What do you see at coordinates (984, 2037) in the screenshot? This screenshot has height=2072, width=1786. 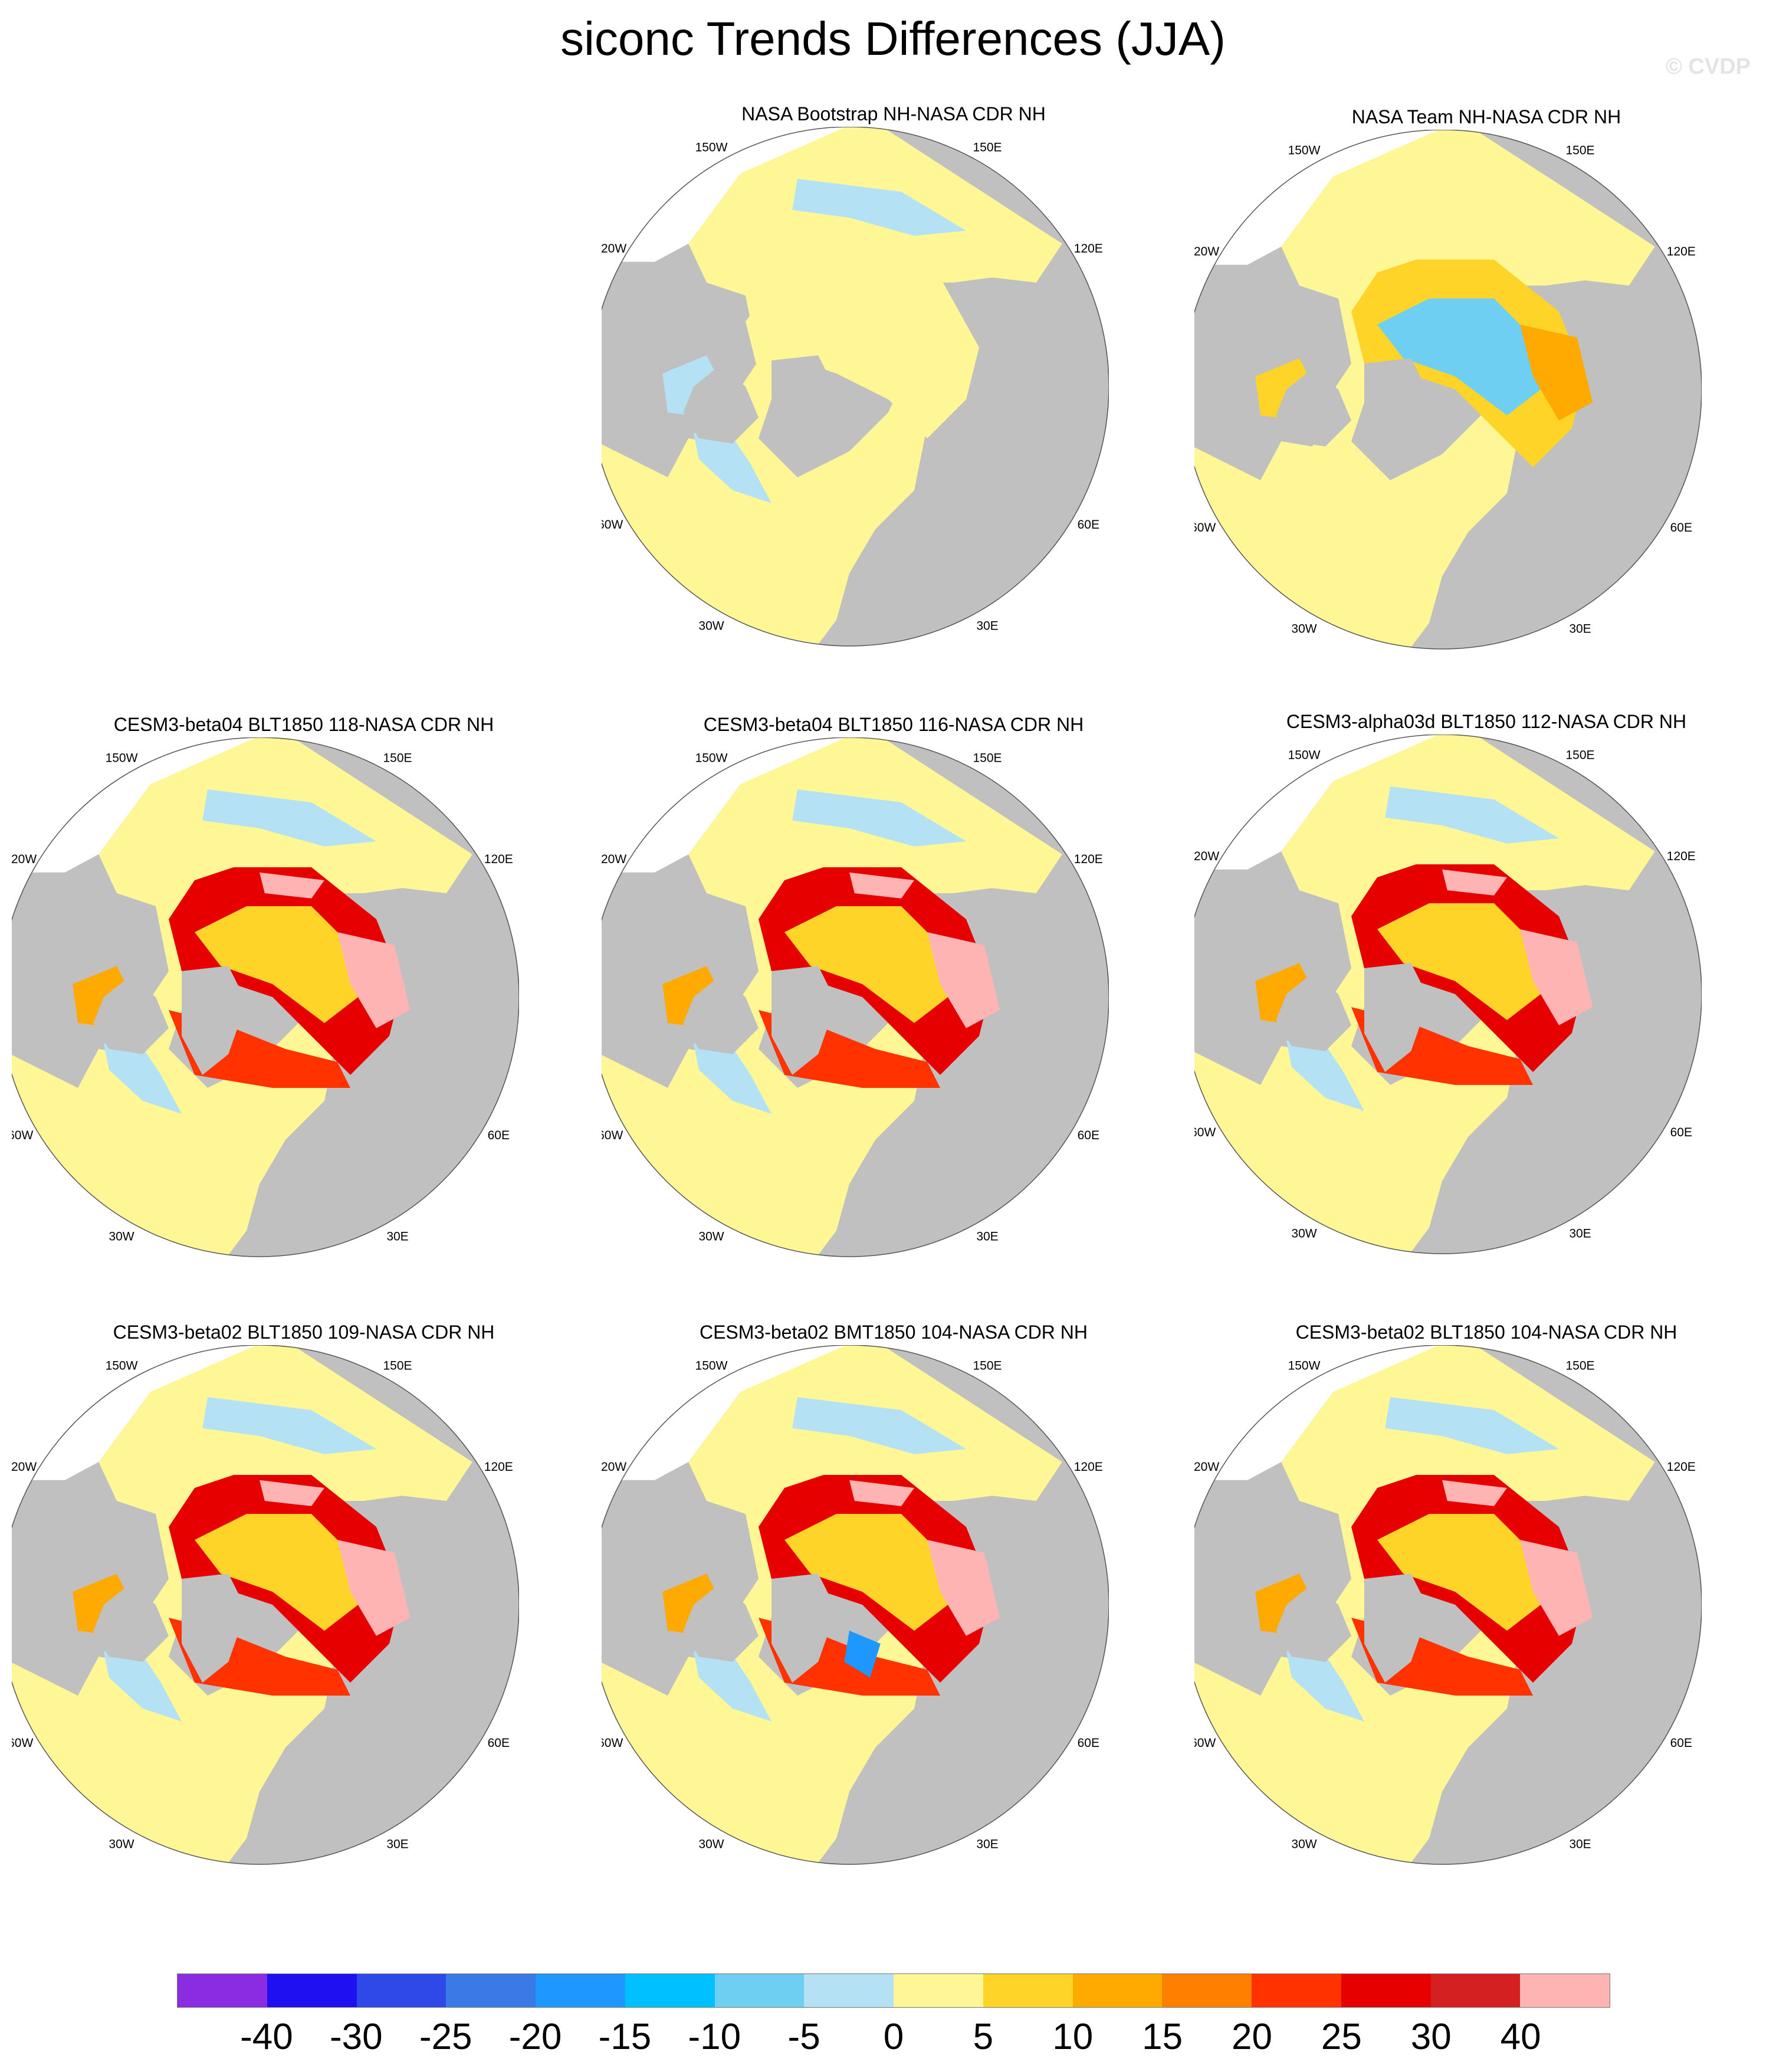 I see `colorbar-label: 5` at bounding box center [984, 2037].